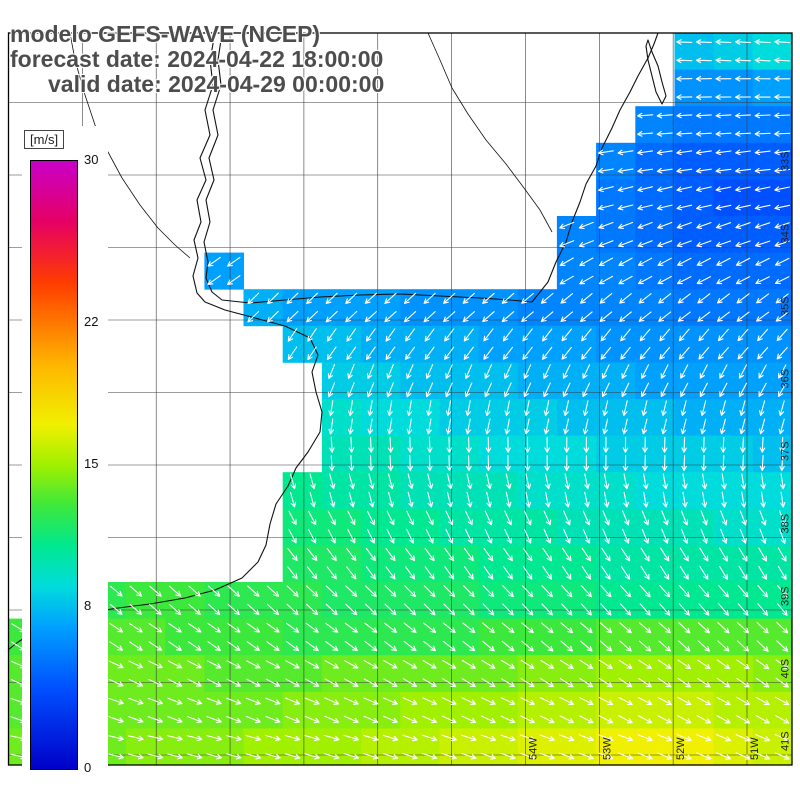 The image size is (800, 800). Describe the element at coordinates (786, 306) in the screenshot. I see `lat-label: 35S` at that location.